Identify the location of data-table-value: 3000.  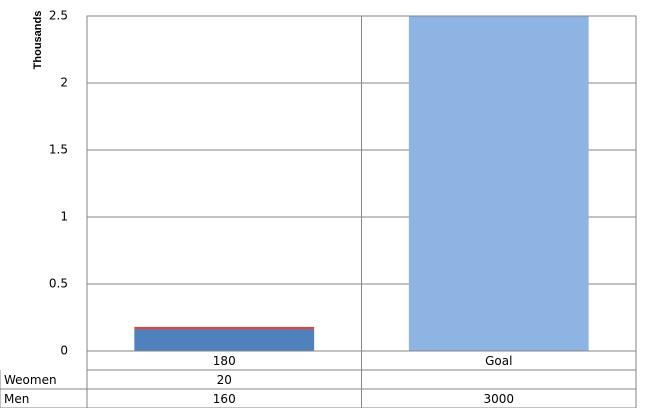
(498, 399).